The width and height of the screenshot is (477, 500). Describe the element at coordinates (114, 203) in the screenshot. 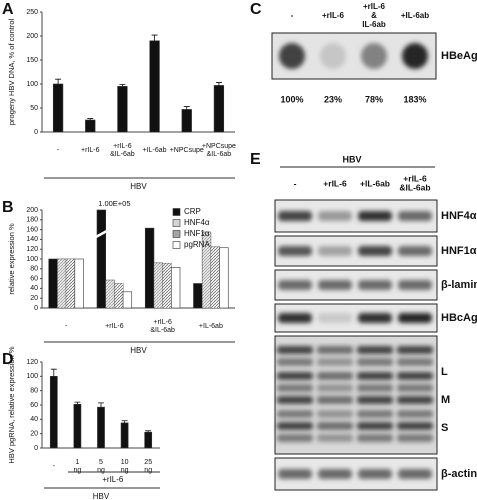

I see `value-label: 1.00E+05` at that location.